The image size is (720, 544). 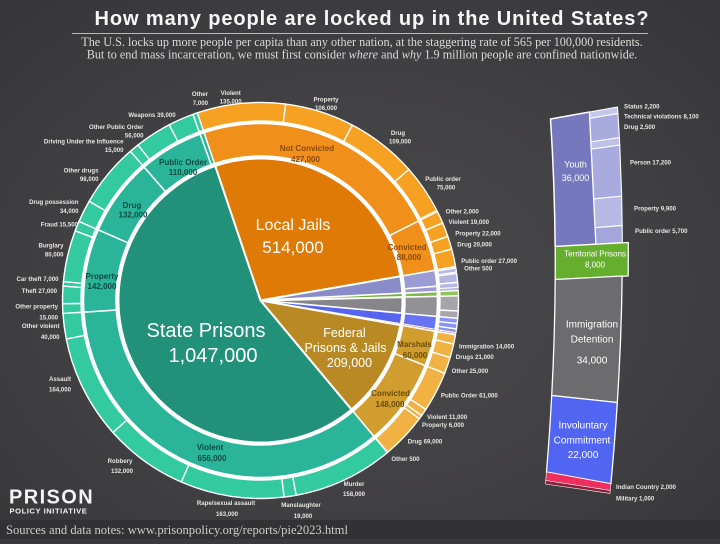 What do you see at coordinates (60, 225) in the screenshot?
I see `svg-text: Fraud 15,500` at bounding box center [60, 225].